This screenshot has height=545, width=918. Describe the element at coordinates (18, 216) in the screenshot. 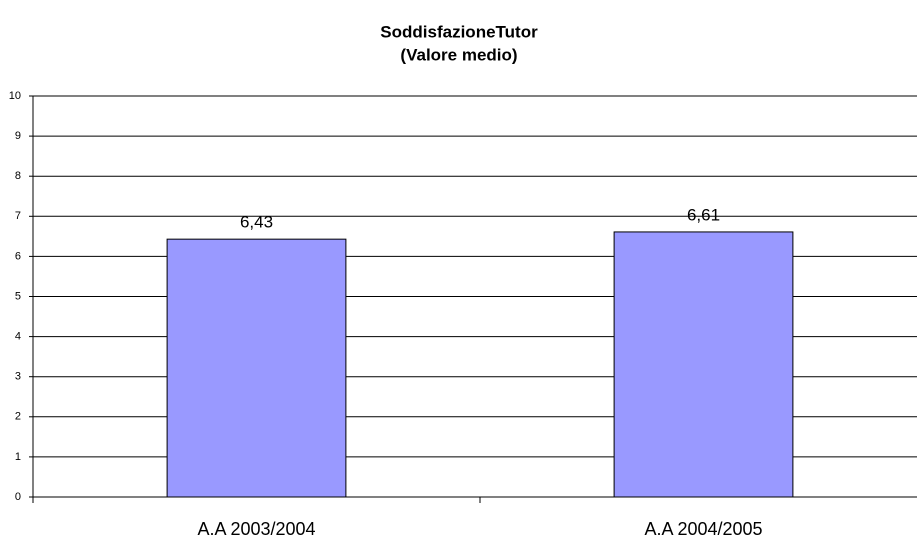

I see `y-tick-label: 7` at that location.